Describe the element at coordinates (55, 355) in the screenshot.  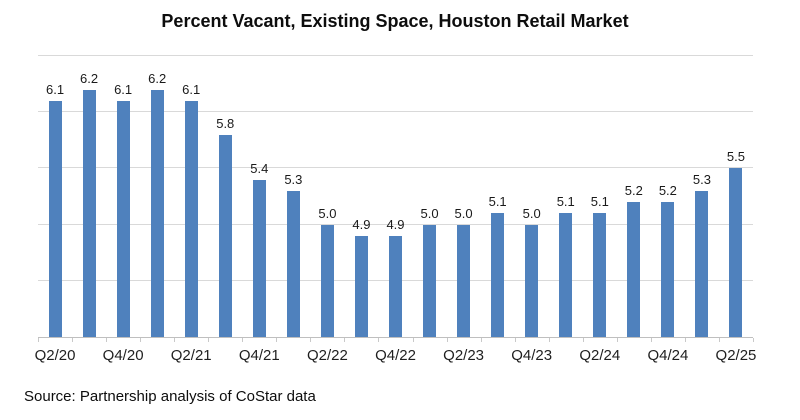
I see `x-axis-tick-label: Q2/20` at that location.